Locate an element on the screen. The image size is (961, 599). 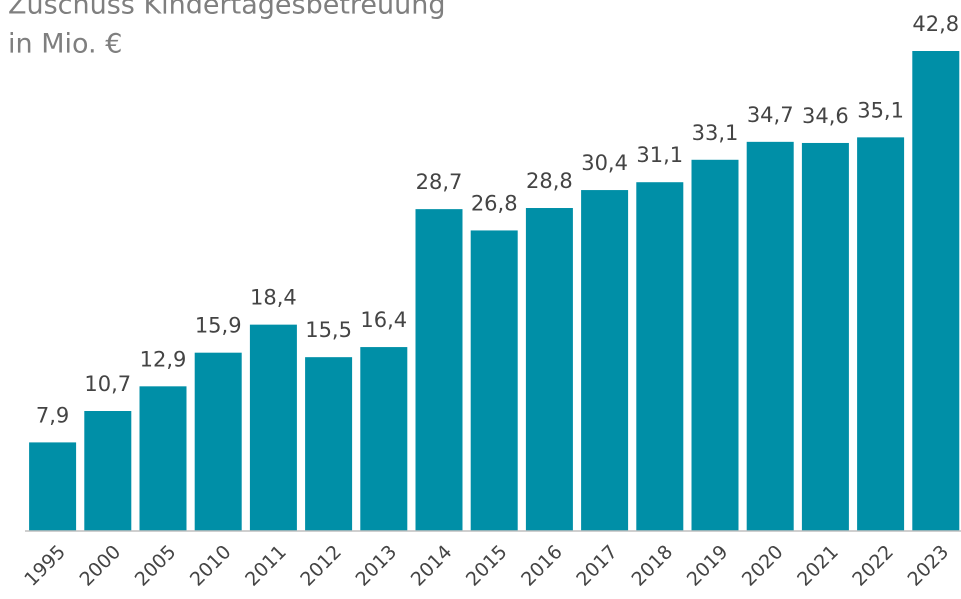
x-tick-label: 2000 is located at coordinates (100, 566).